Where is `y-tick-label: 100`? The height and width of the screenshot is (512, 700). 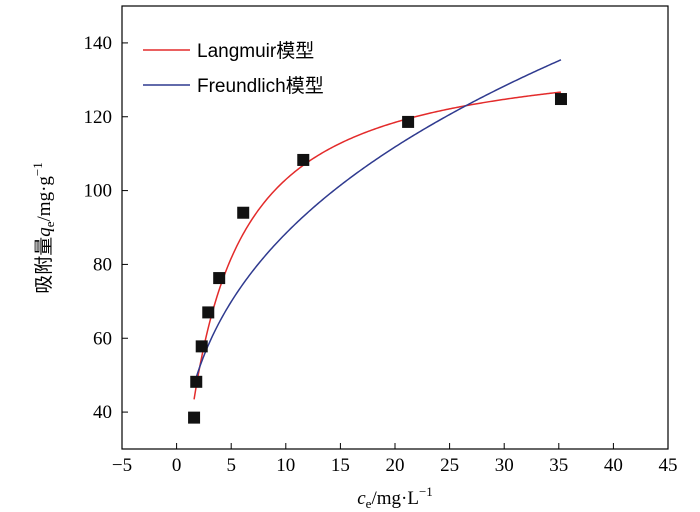
y-tick-label: 100 is located at coordinates (98, 191).